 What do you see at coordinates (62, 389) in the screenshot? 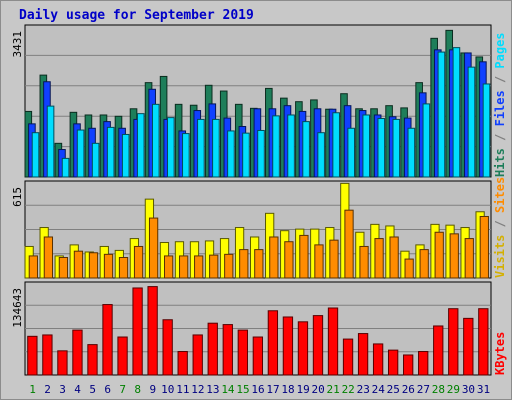
I see `x-tick-day-3: 3` at bounding box center [62, 389].